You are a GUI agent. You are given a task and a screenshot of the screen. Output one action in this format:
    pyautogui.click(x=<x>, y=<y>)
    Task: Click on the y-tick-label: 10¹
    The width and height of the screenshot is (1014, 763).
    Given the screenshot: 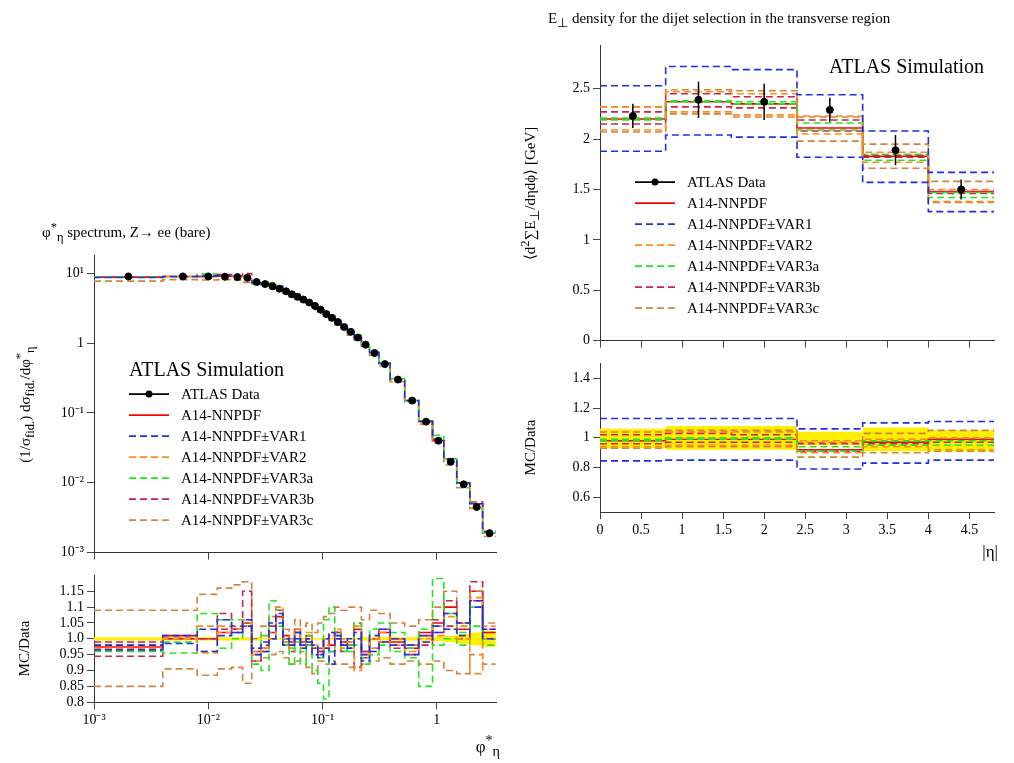 What is the action you would take?
    pyautogui.click(x=74, y=272)
    